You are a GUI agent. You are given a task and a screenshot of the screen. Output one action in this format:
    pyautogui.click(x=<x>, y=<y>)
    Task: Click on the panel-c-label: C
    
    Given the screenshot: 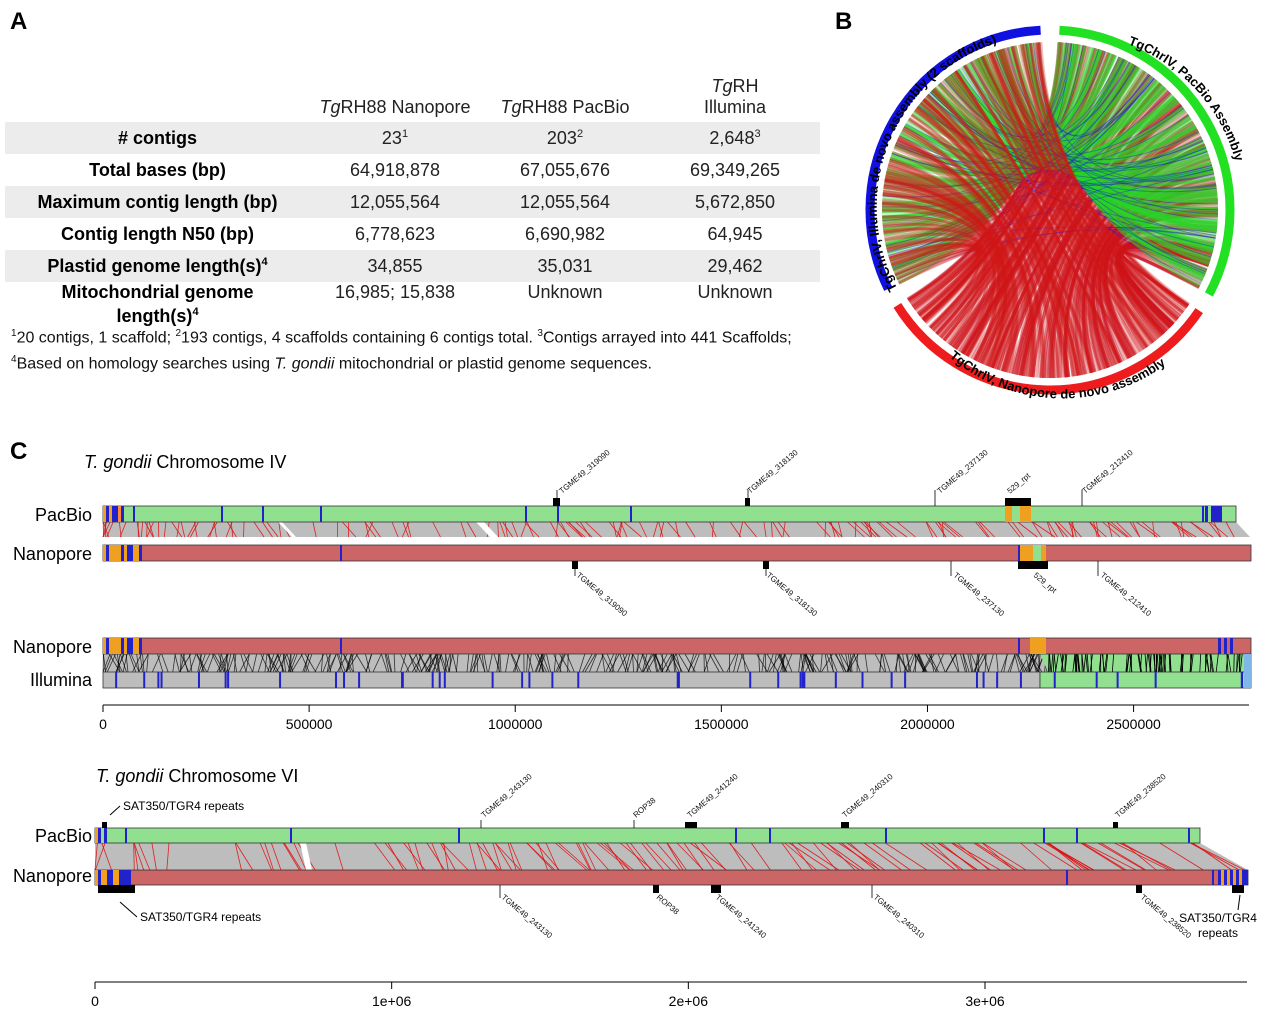 What is the action you would take?
    pyautogui.click(x=19, y=451)
    